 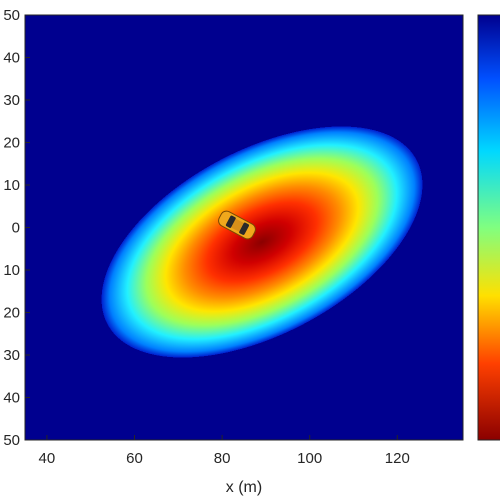 I want to click on y-axis-ticks: 50 40 30 20 10 0 10 20 30 40 50, so click(x=16, y=228).